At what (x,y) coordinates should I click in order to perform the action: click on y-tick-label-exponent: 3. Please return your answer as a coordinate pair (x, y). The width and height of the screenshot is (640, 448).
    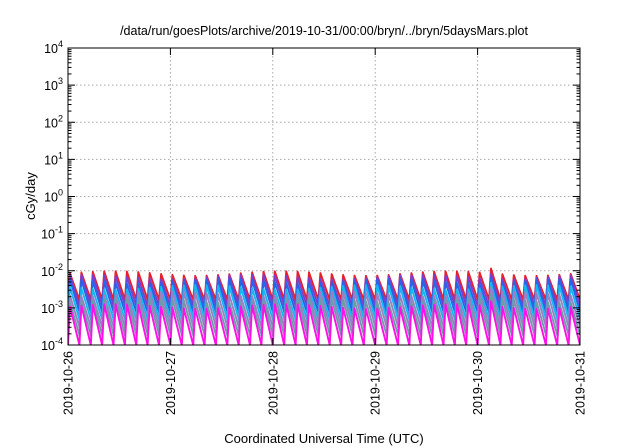
    Looking at the image, I should click on (60, 81).